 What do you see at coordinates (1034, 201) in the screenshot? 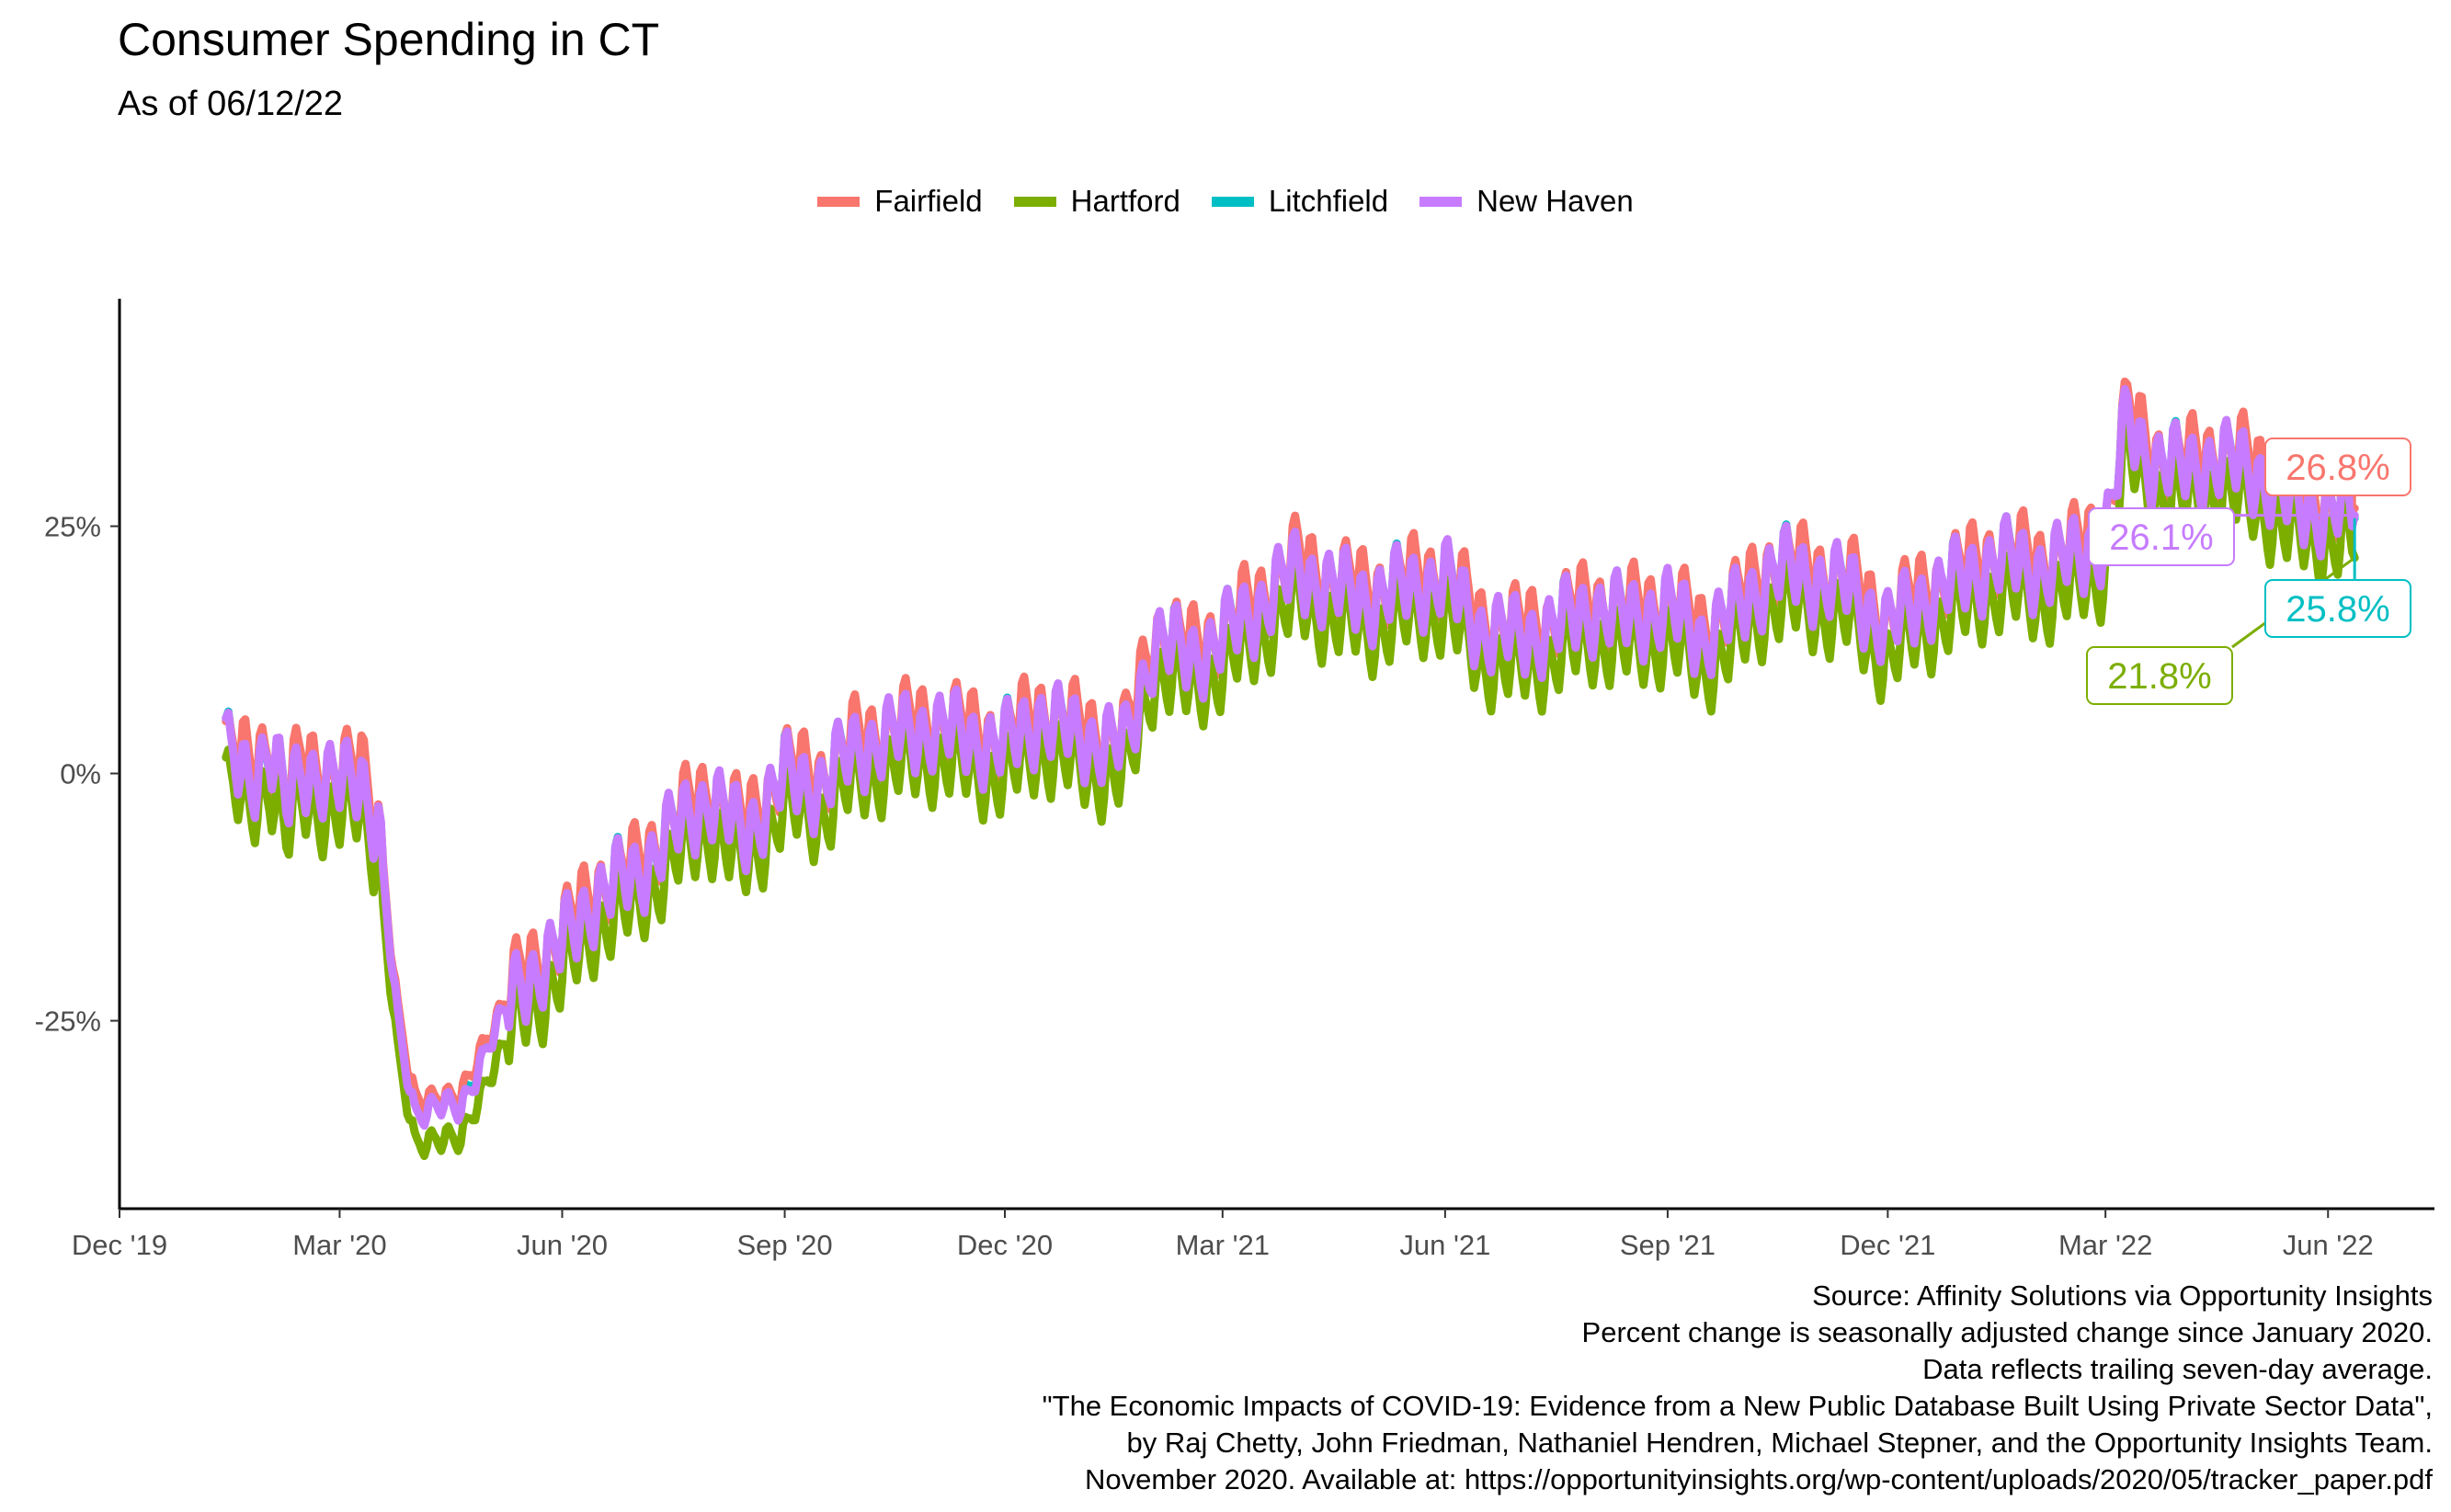
I see `legend-key-hartford` at bounding box center [1034, 201].